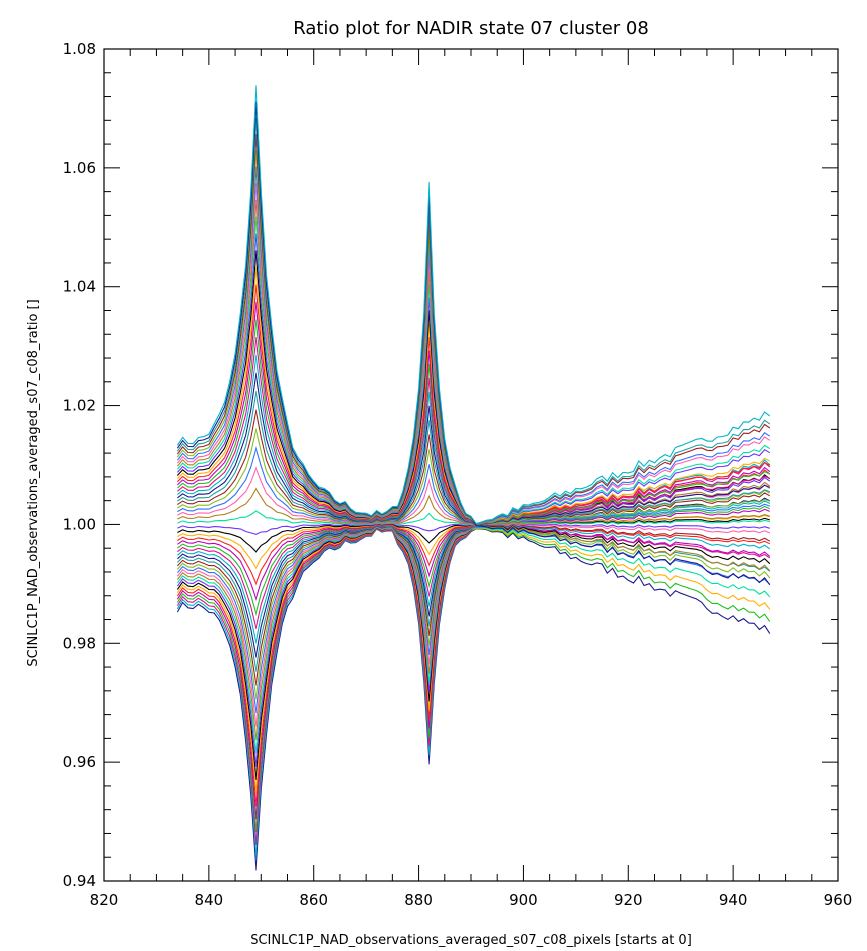  I want to click on x-tick-label: 820, so click(104, 900).